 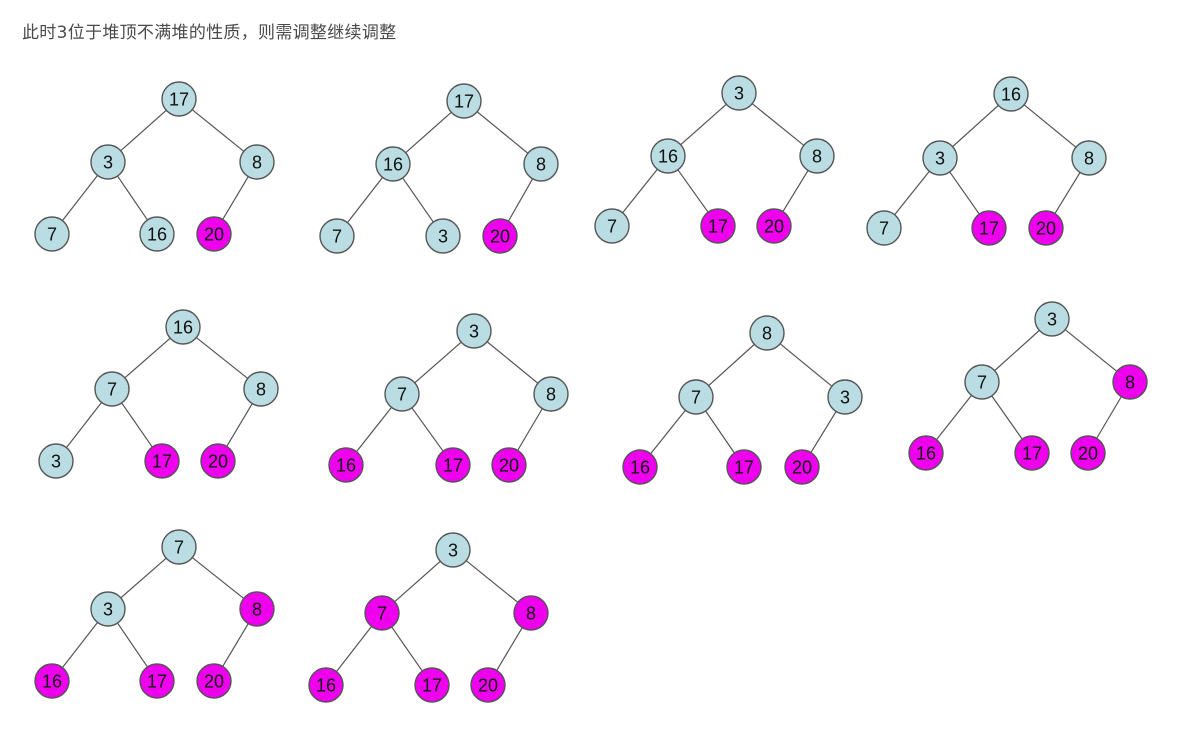 I want to click on heap-tree-5: 16 7 8 3 17 20, so click(x=158, y=394).